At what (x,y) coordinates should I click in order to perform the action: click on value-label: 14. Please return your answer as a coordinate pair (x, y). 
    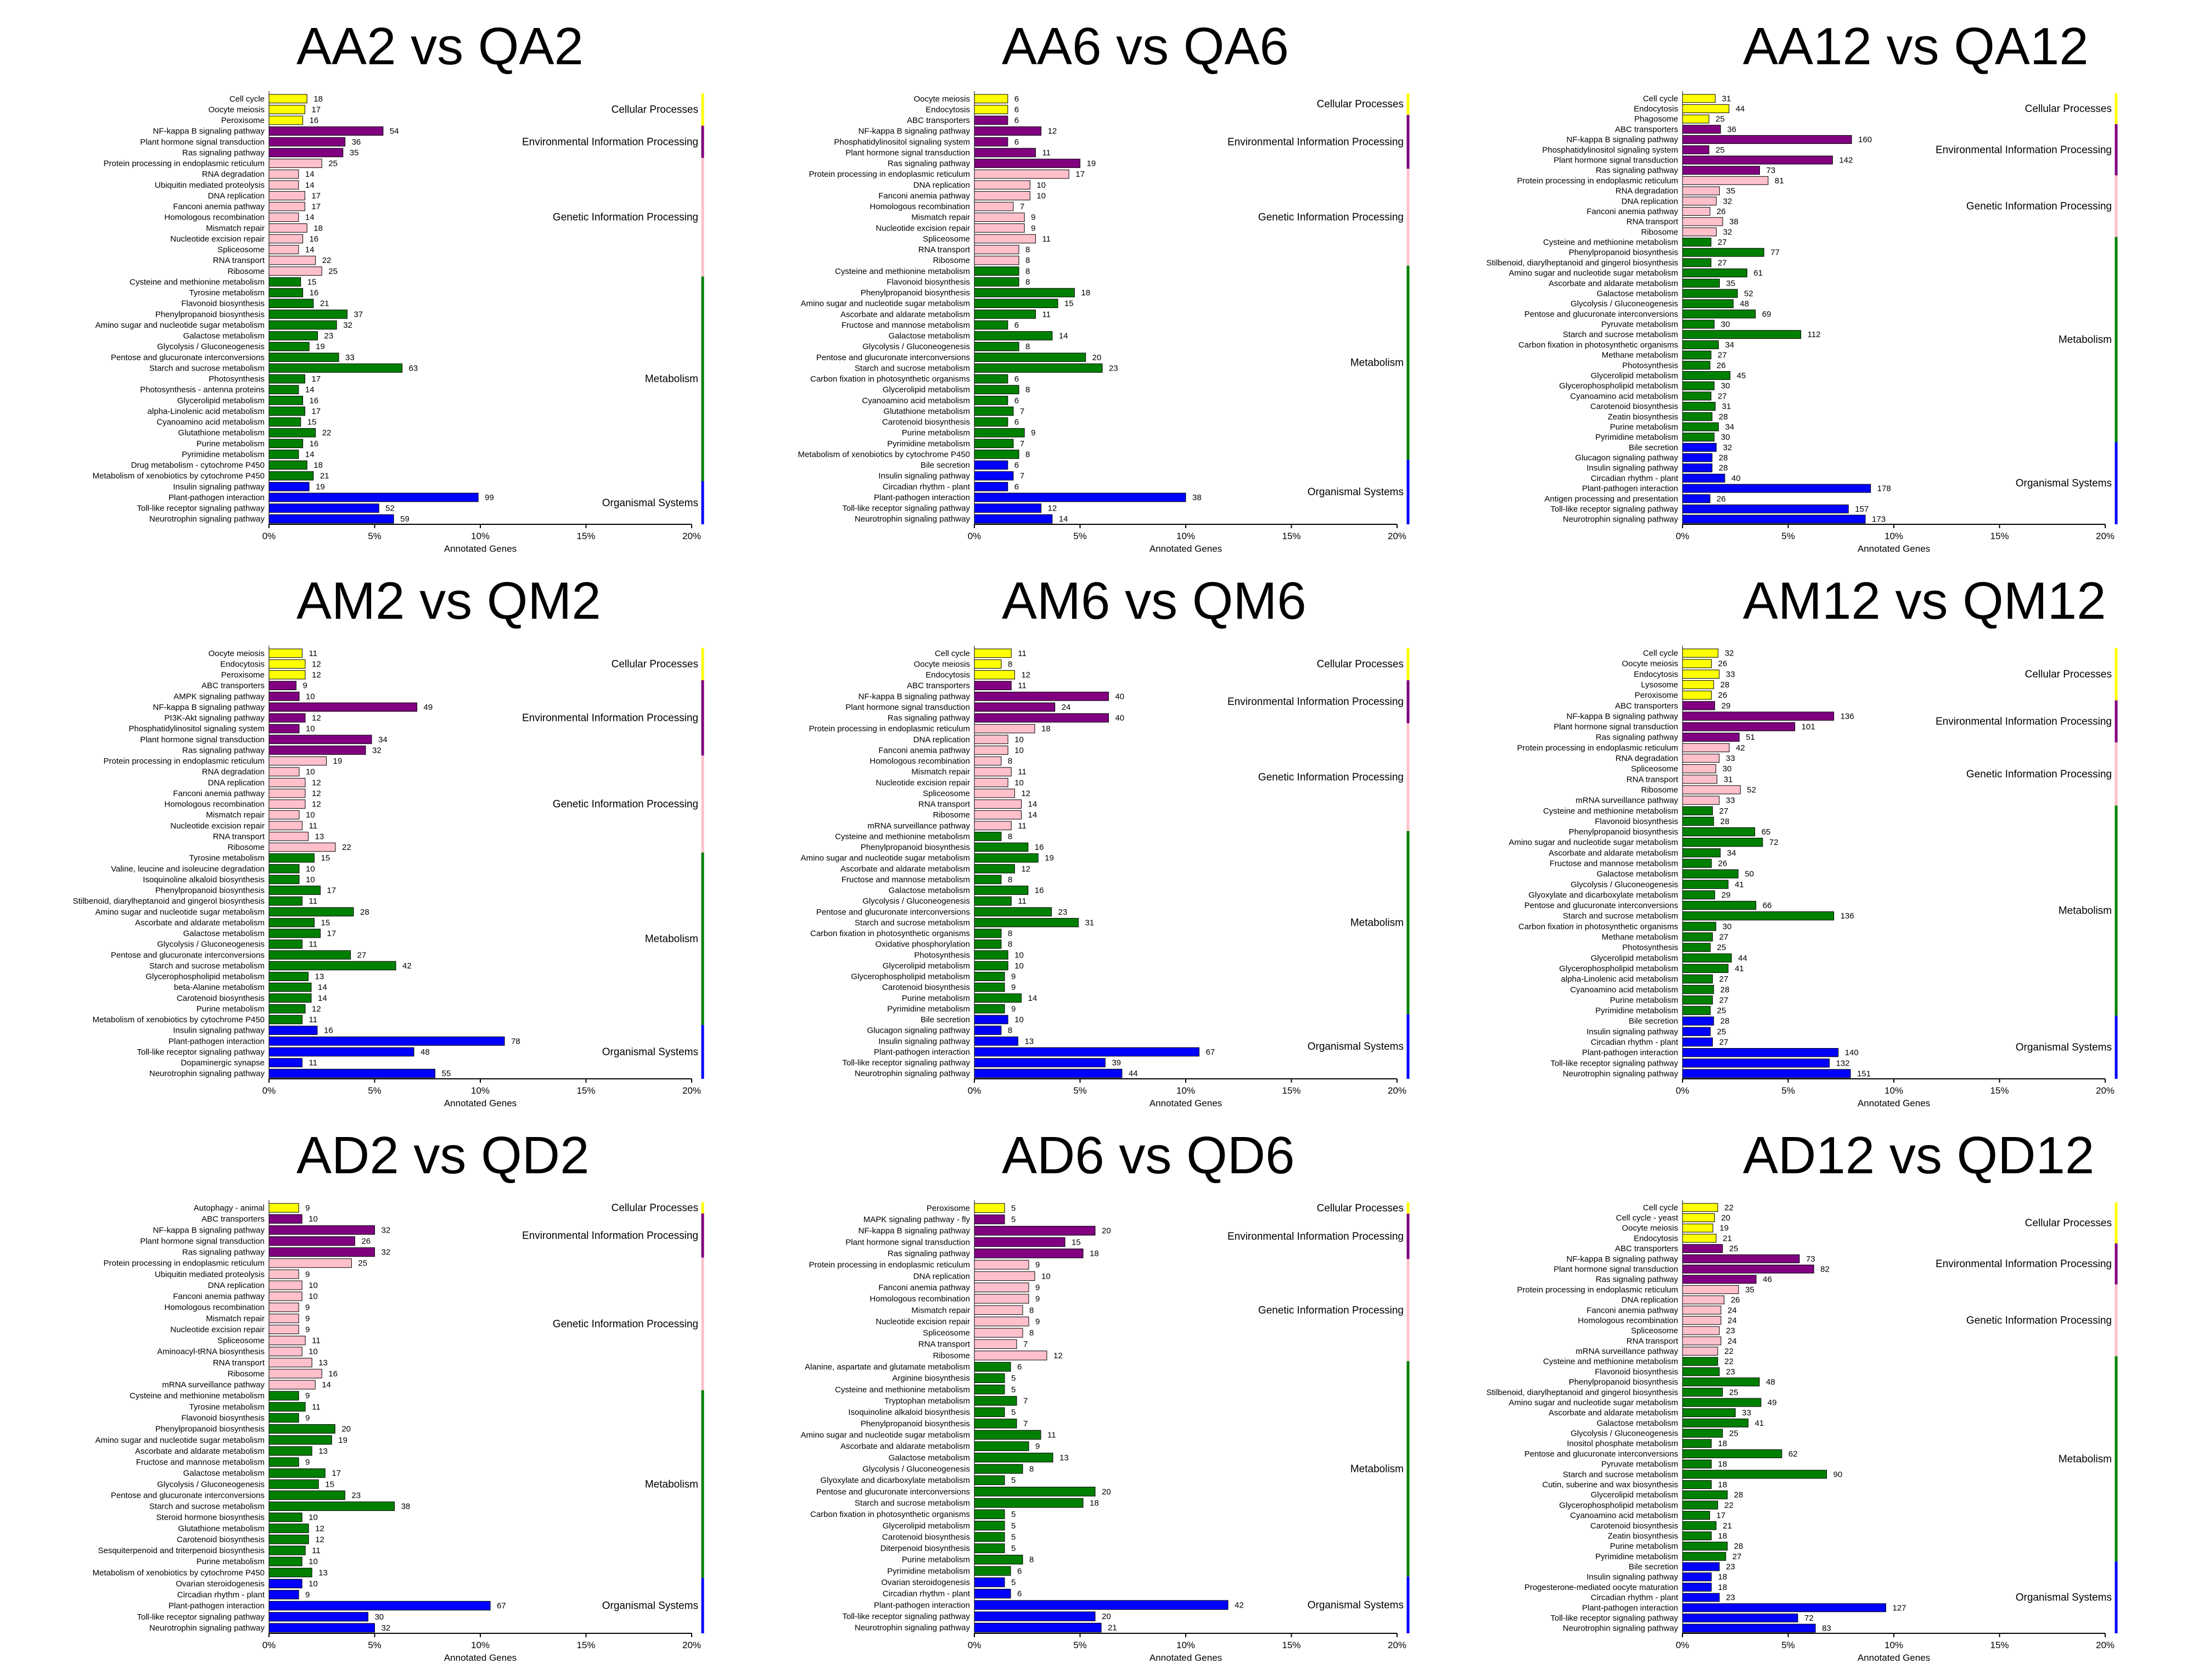
    Looking at the image, I should click on (1033, 815).